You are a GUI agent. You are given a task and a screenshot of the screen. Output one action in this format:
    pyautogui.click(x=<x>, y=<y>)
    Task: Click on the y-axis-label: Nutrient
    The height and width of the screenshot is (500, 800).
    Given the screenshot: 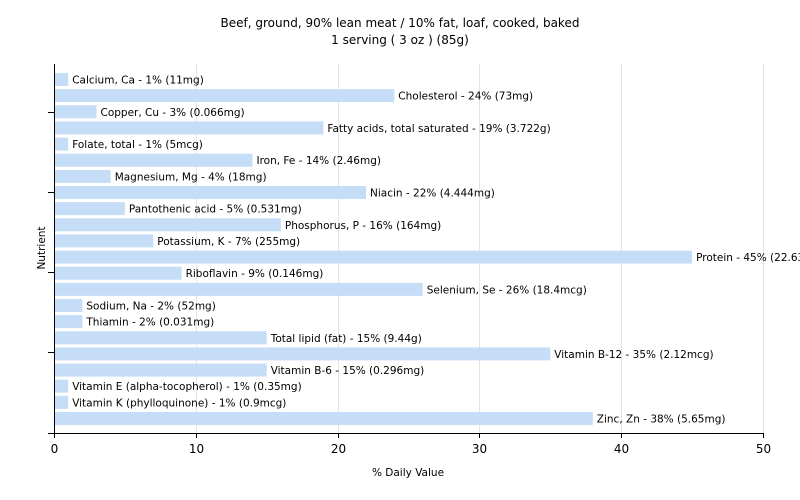 What is the action you would take?
    pyautogui.click(x=42, y=247)
    